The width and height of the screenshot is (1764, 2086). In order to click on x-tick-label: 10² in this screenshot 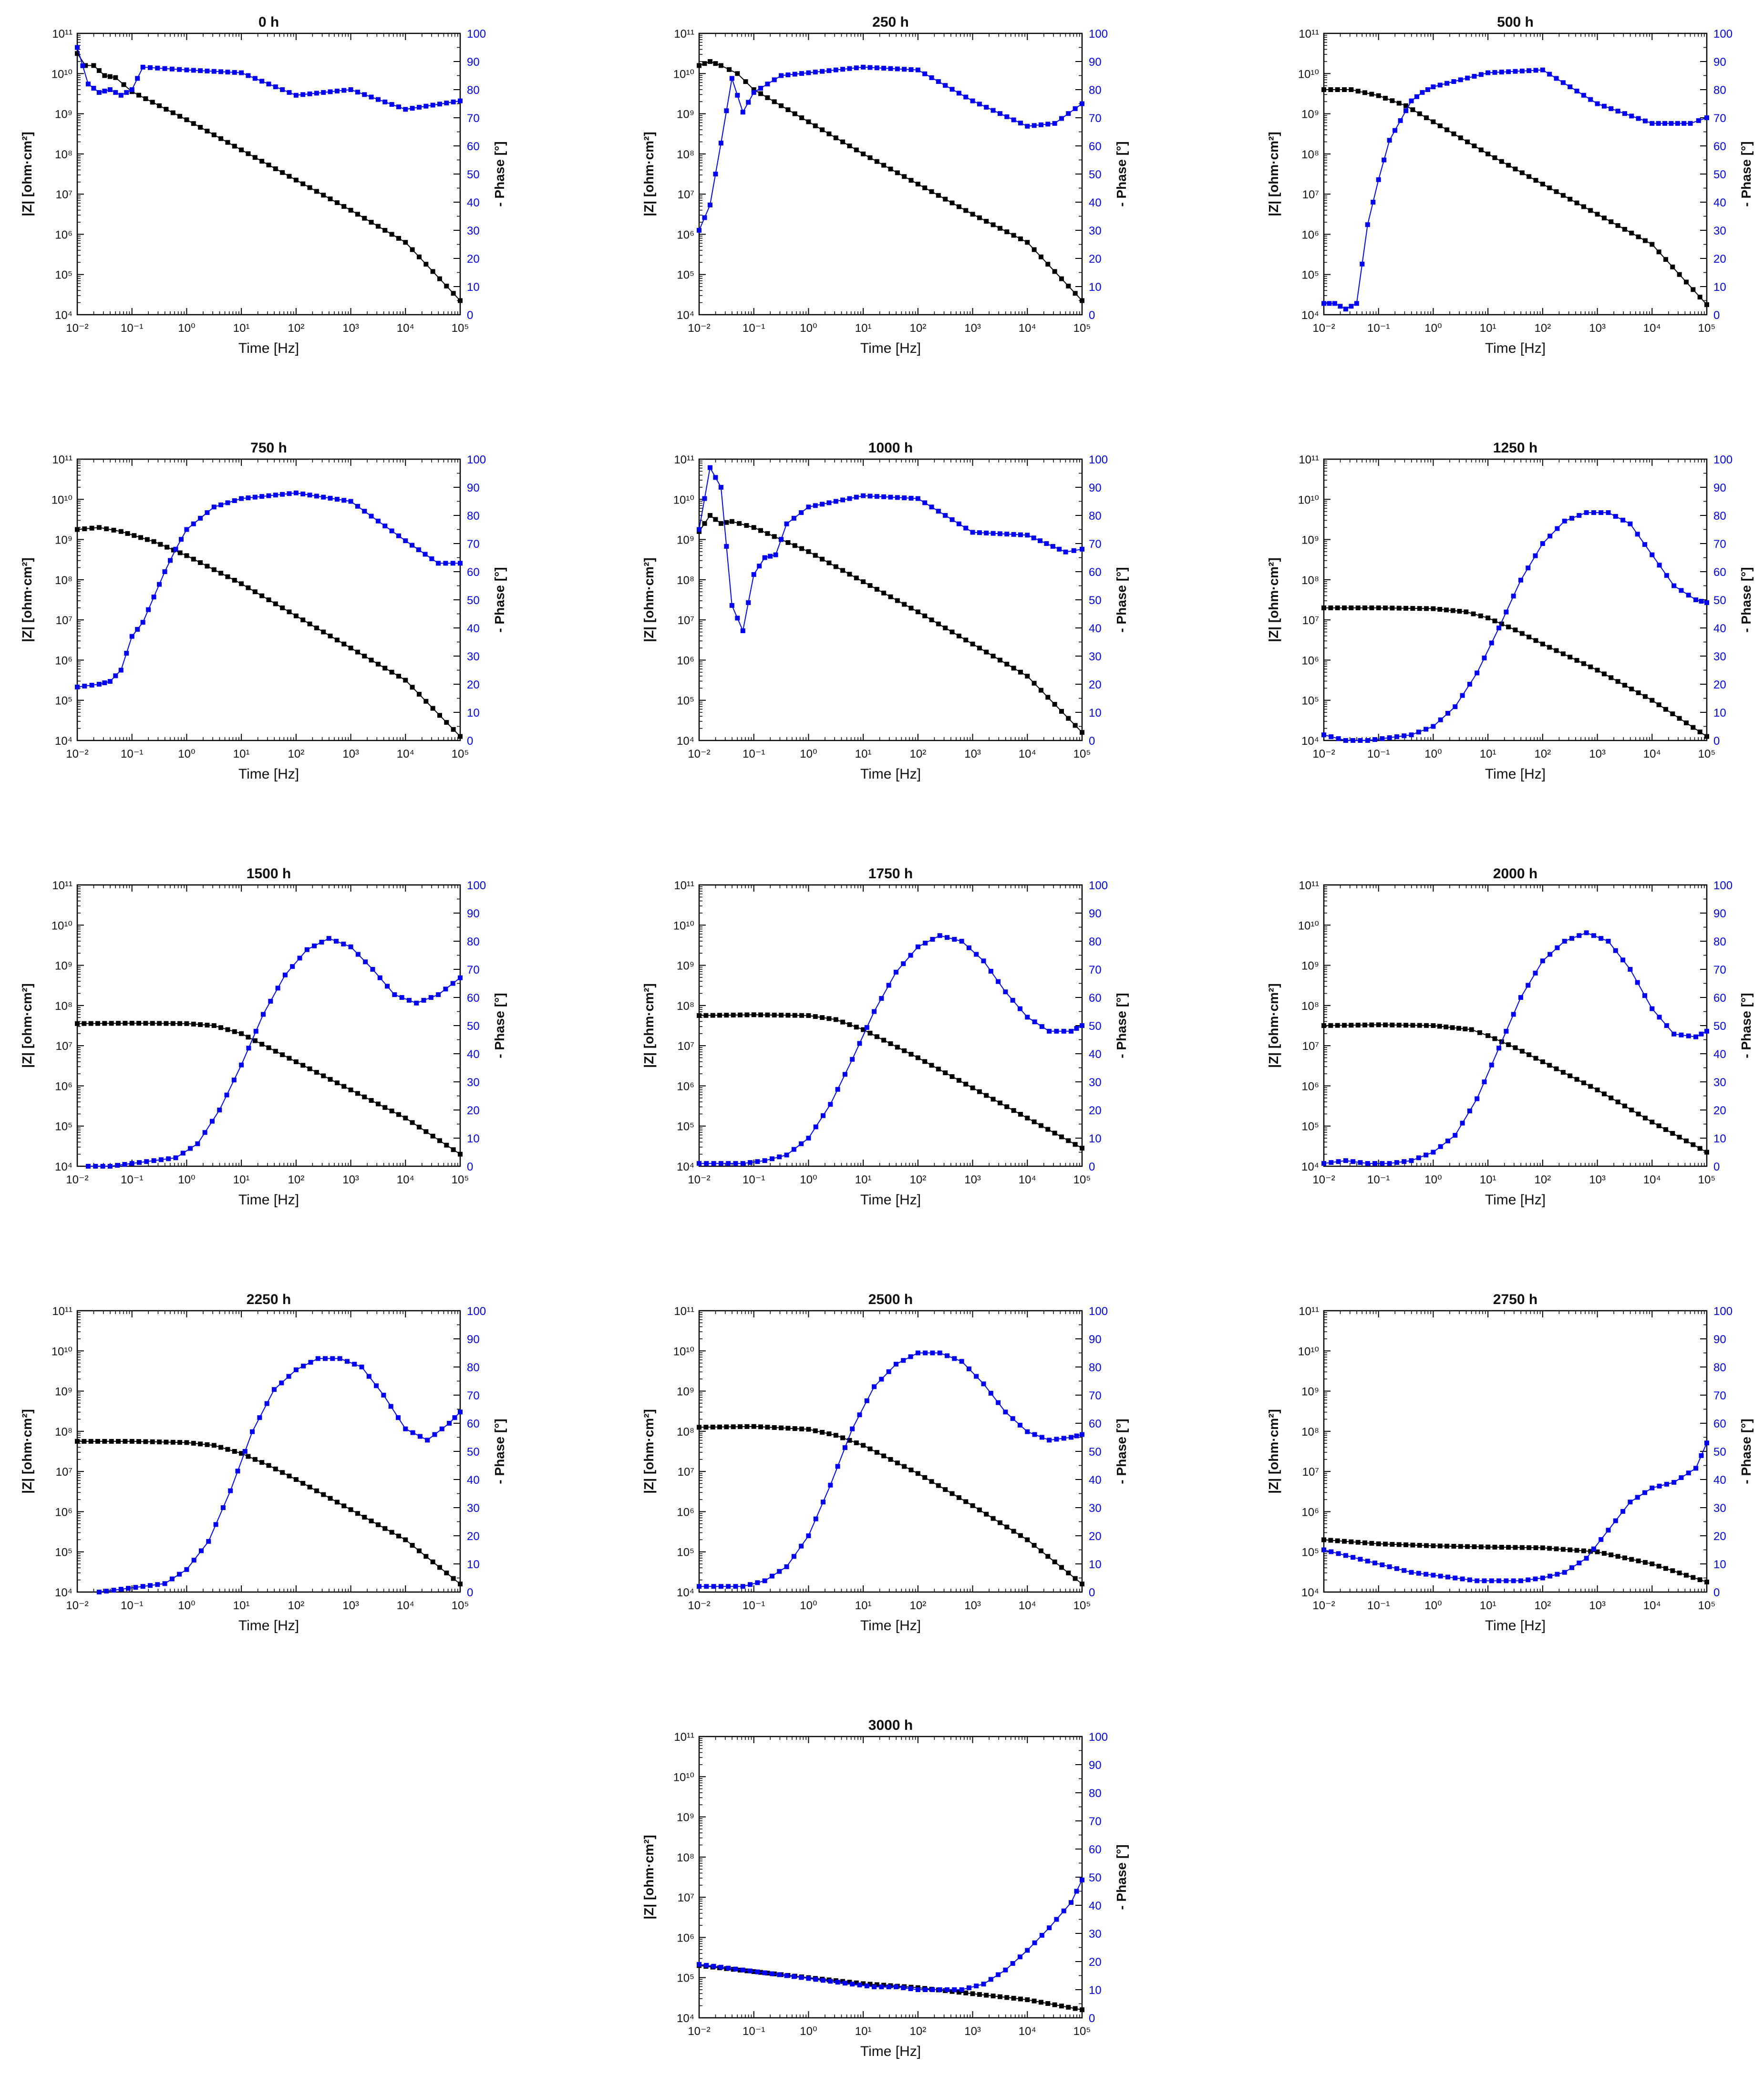, I will do `click(918, 754)`.